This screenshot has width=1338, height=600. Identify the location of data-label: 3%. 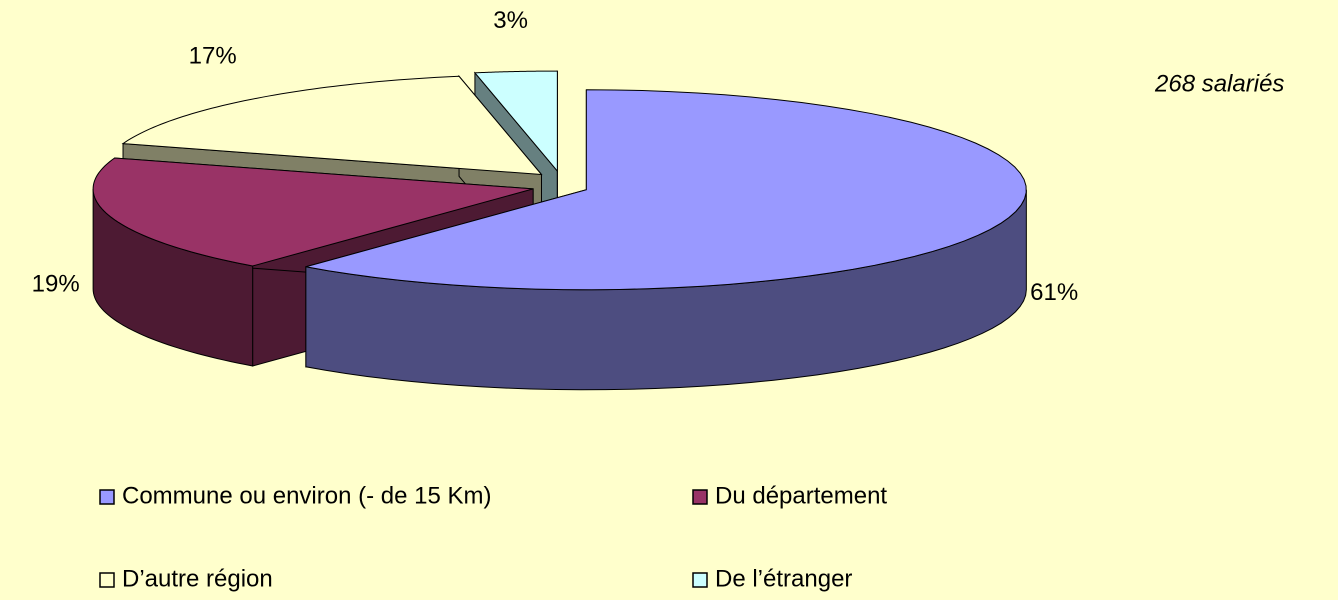
(510, 20).